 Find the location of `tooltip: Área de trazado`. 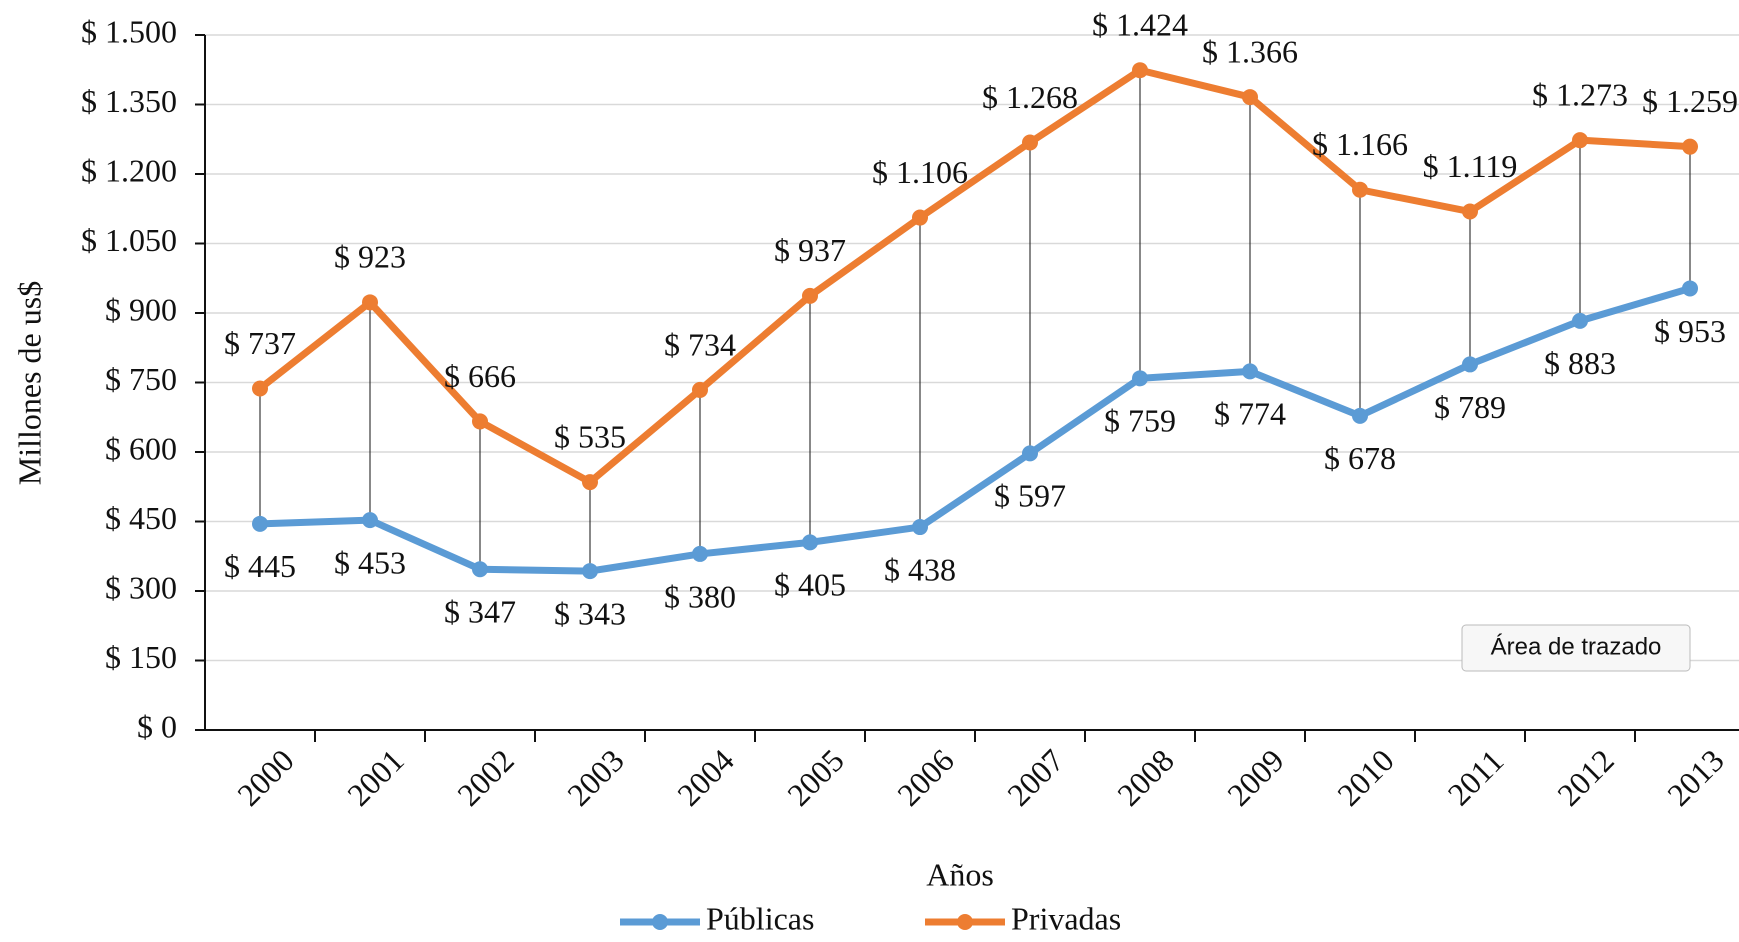

tooltip: Área de trazado is located at coordinates (1576, 648).